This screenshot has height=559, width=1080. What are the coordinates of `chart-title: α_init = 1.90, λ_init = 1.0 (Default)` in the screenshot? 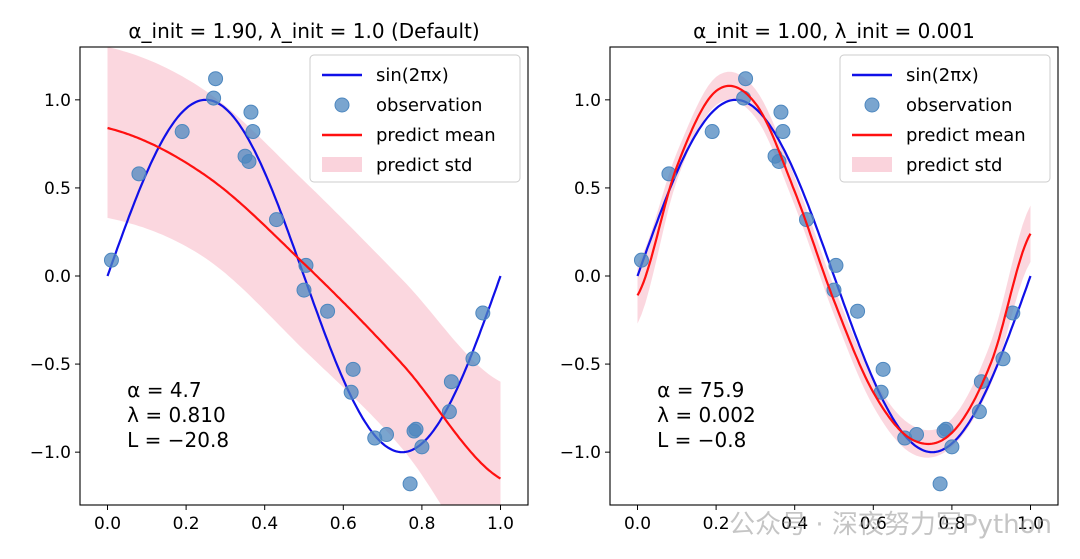 It's located at (303, 31).